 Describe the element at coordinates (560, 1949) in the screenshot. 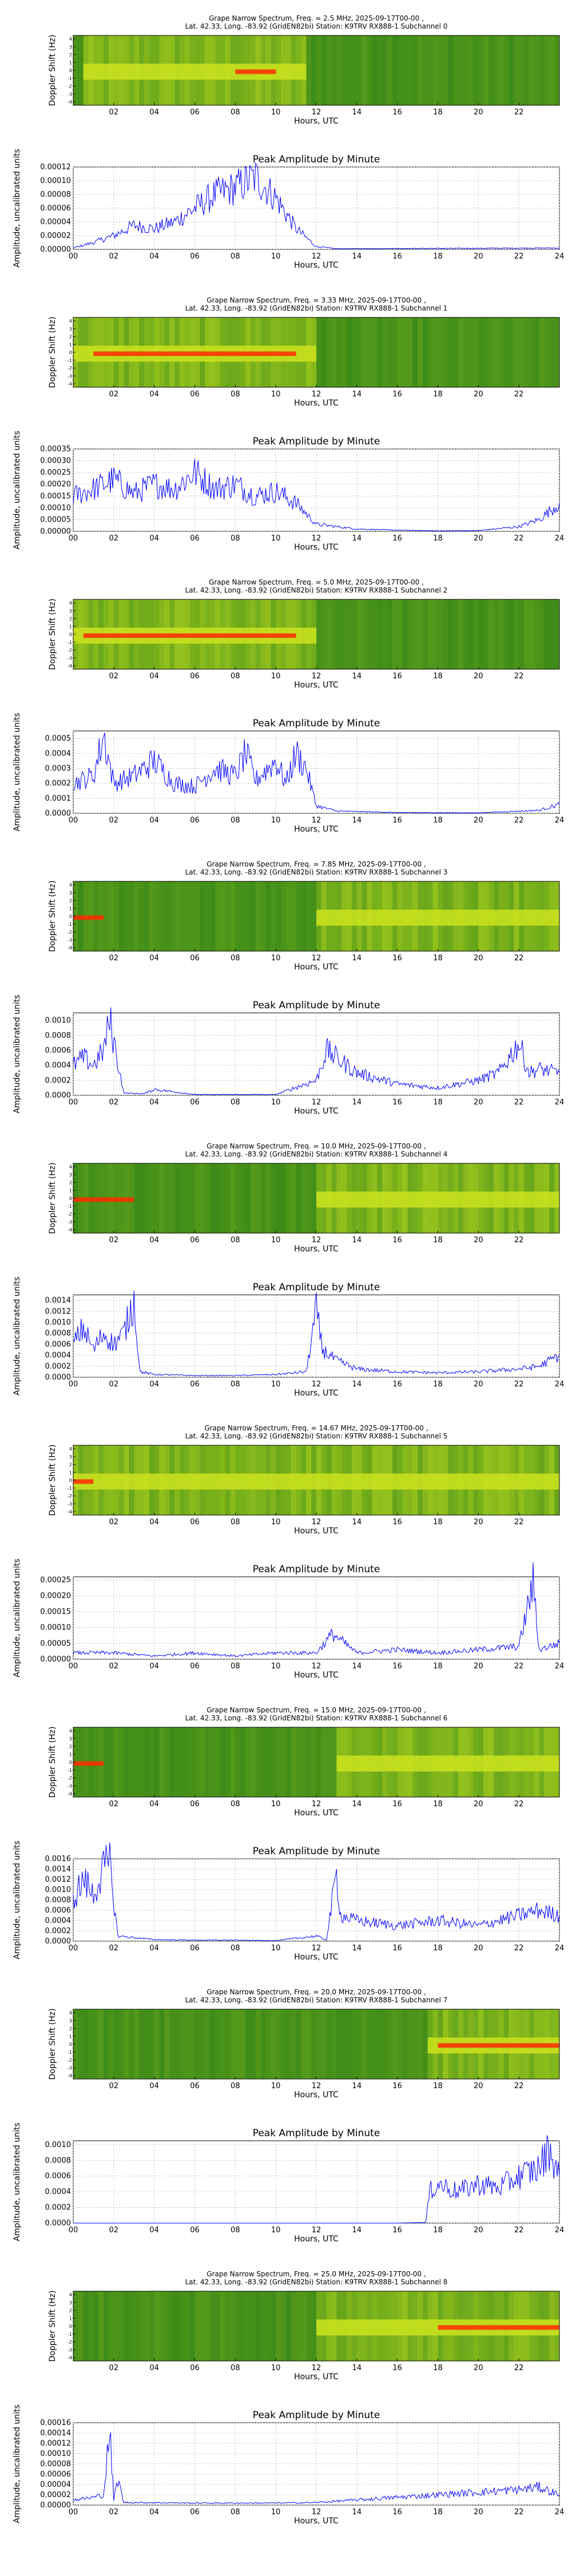

I see `amplitude-xtick-label: 24` at that location.